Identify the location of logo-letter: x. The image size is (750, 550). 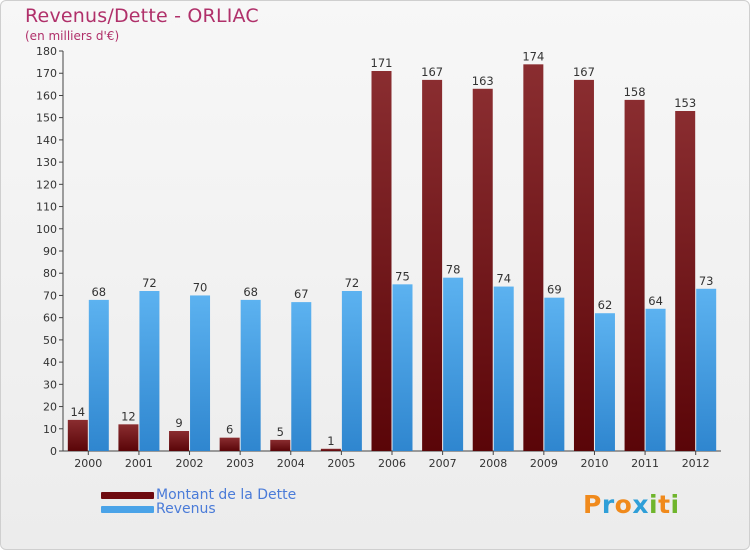
(640, 504).